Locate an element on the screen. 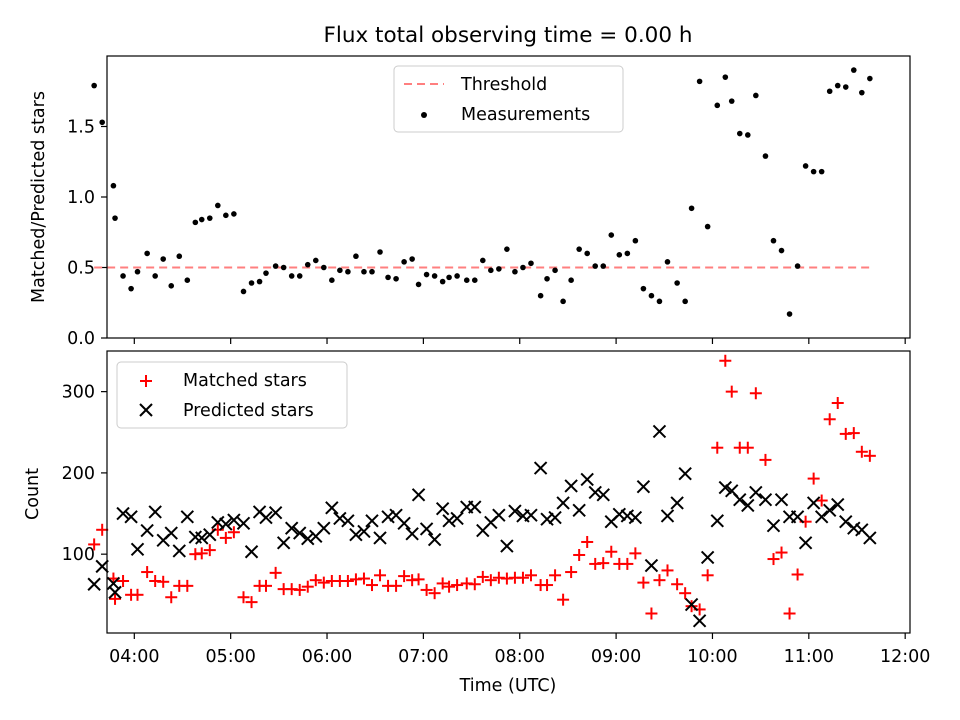 The image size is (960, 720). threshold-legend-label: Threshold is located at coordinates (503, 85).